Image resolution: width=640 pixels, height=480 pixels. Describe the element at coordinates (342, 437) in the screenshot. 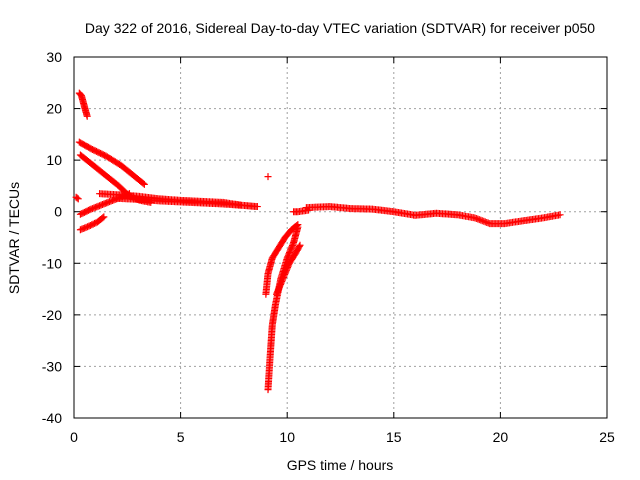

I see `x-tick-labels: 0 5 10 15 20 25` at that location.